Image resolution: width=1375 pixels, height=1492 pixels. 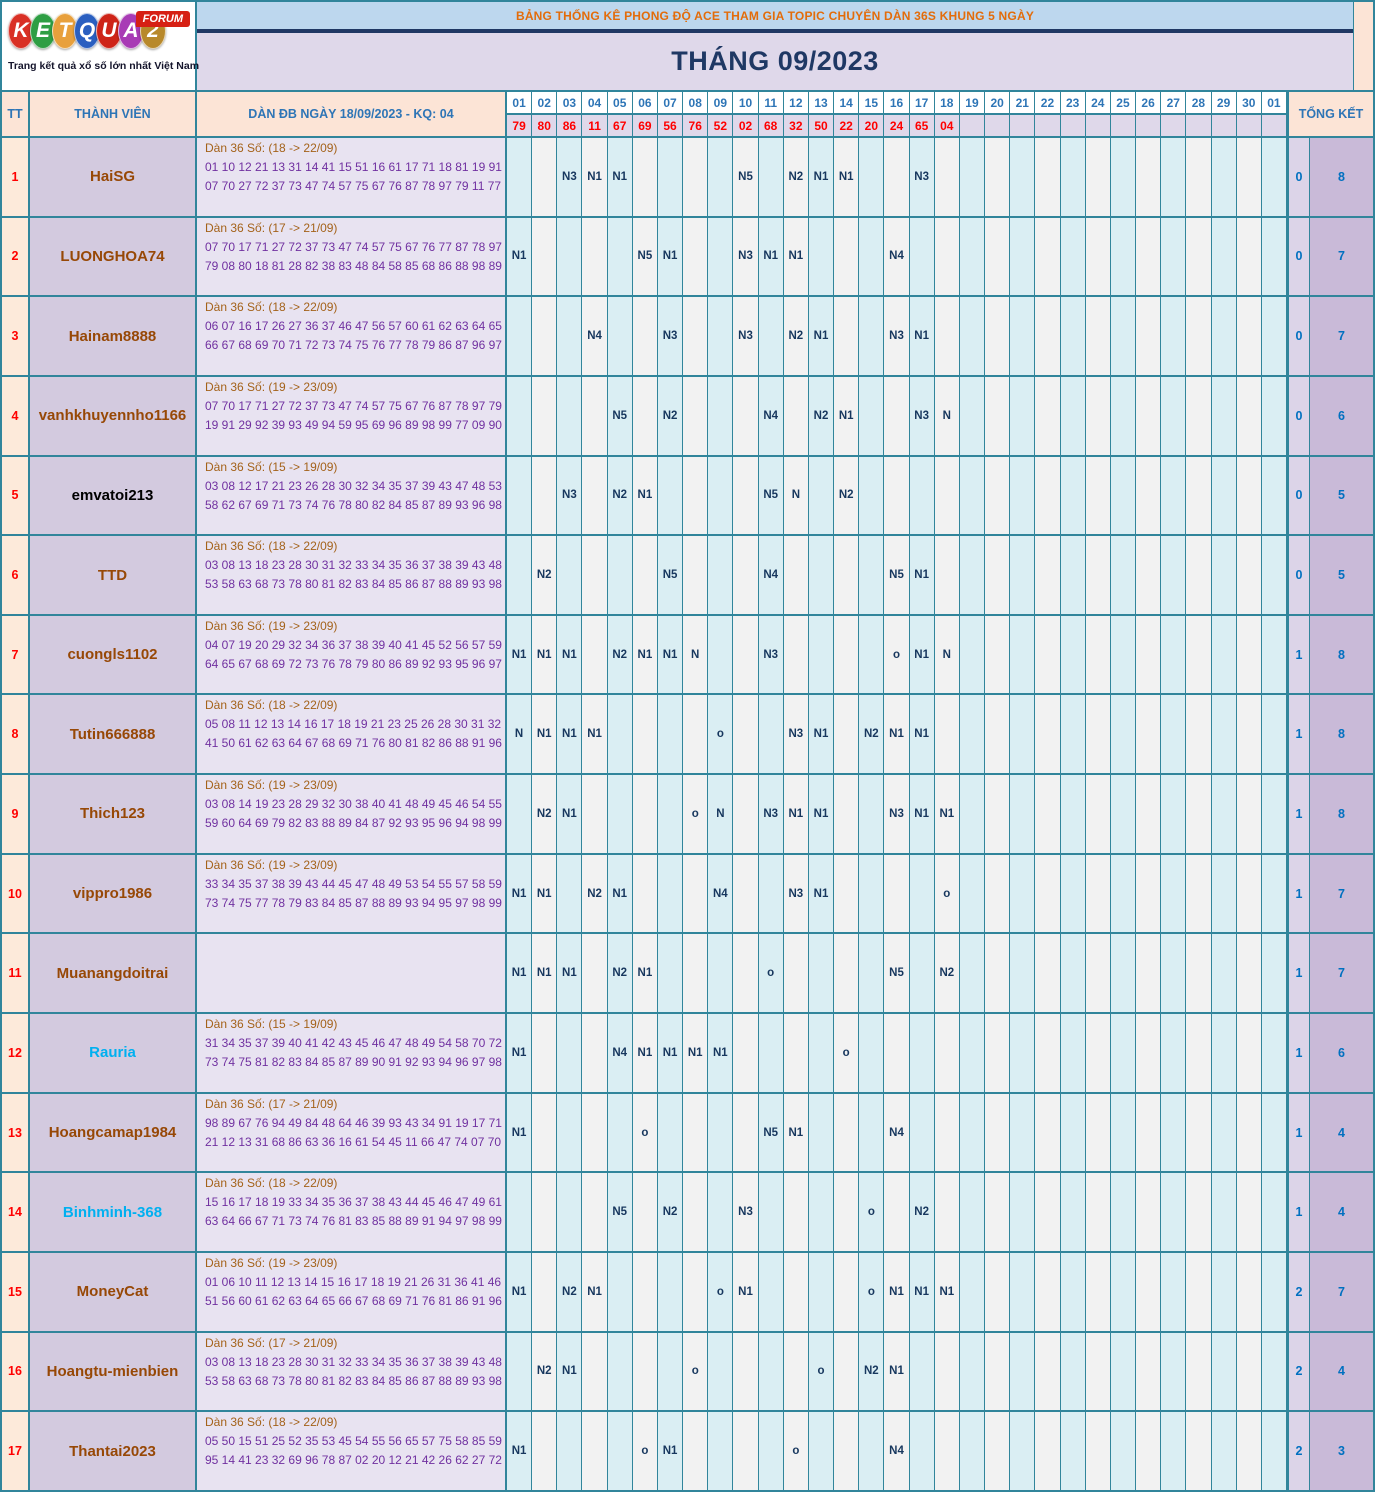 I want to click on member-name: Hoangtu-mienbien, so click(x=113, y=1371).